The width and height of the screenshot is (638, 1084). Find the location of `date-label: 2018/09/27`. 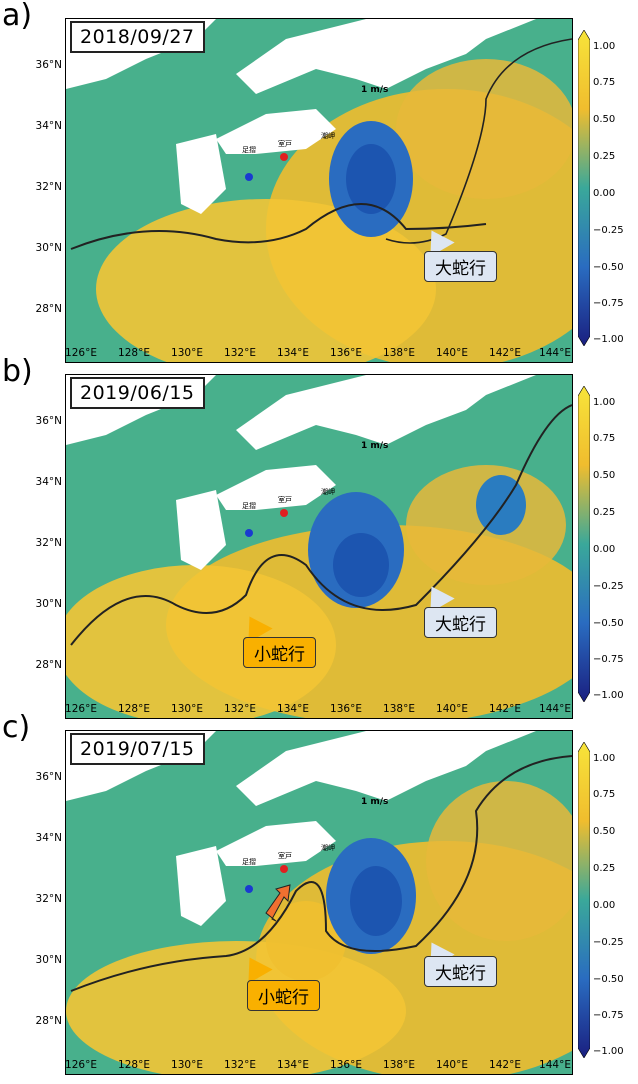

date-label: 2018/09/27 is located at coordinates (137, 37).